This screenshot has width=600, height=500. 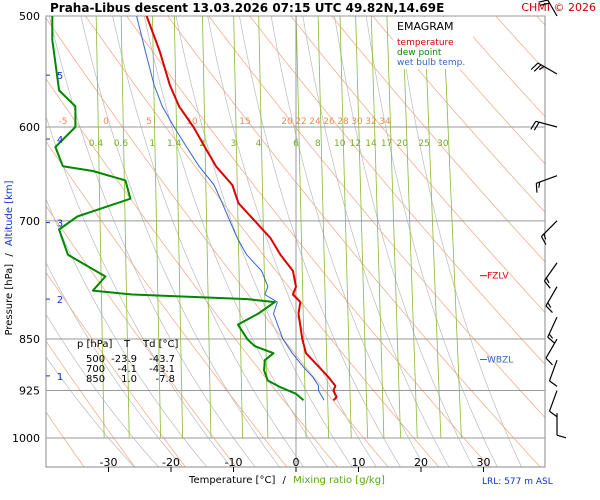 What do you see at coordinates (359, 462) in the screenshot?
I see `x-tick-label: 10` at bounding box center [359, 462].